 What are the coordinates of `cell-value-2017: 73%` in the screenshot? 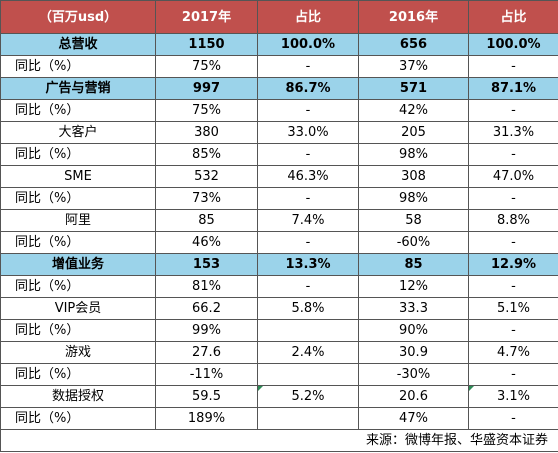 It's located at (206, 198).